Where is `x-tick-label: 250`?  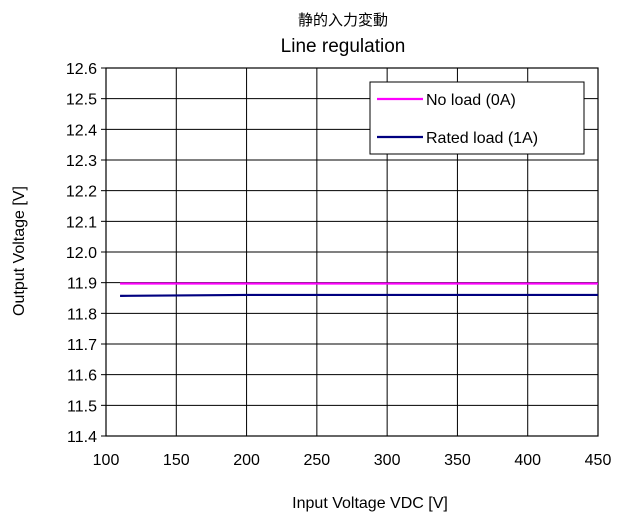
x-tick-label: 250 is located at coordinates (317, 460).